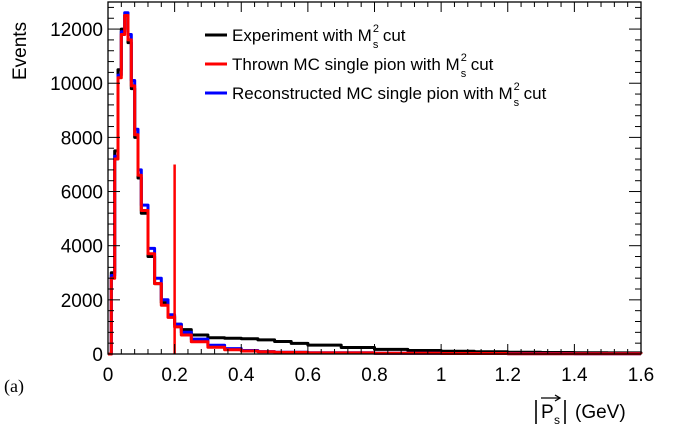 The height and width of the screenshot is (429, 691). Describe the element at coordinates (558, 398) in the screenshot. I see `x-axis-title-arrowhead` at that location.